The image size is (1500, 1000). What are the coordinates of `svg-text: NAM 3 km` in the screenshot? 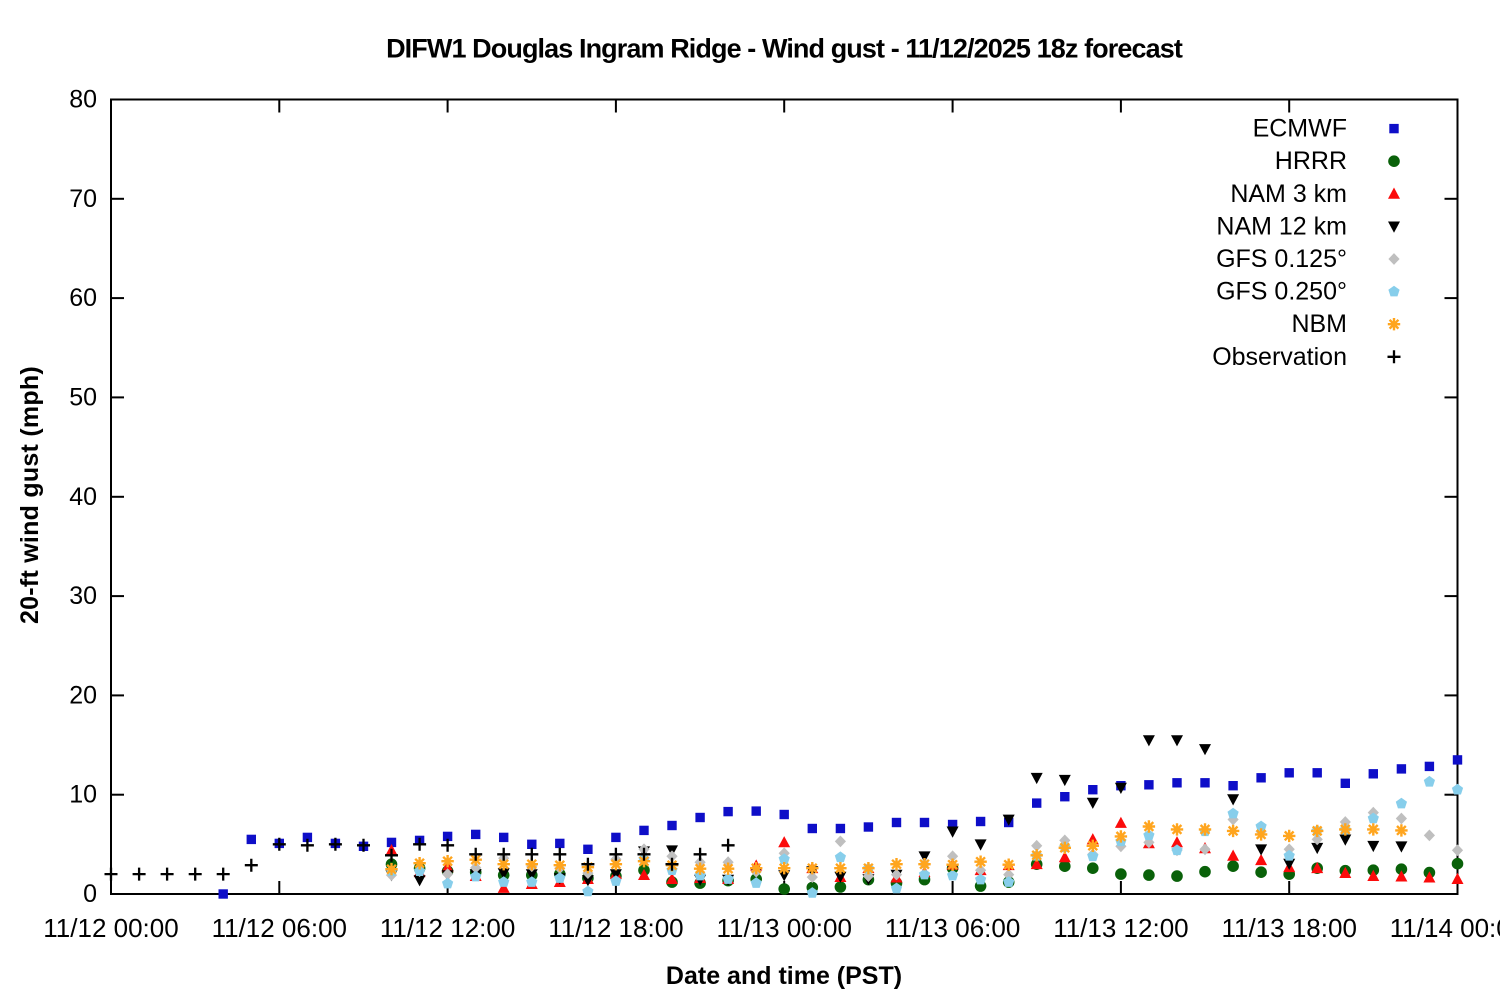 It's located at (1288, 194).